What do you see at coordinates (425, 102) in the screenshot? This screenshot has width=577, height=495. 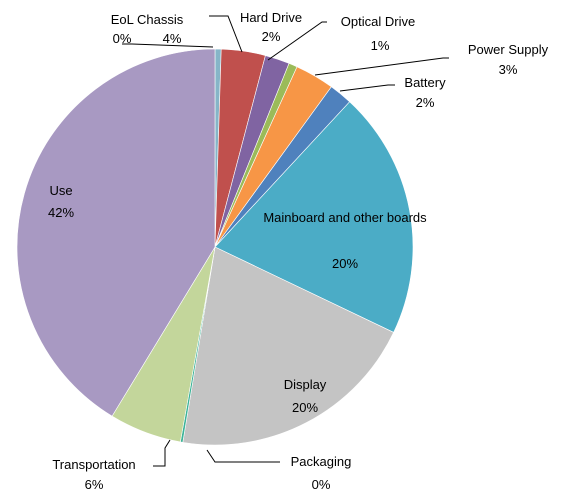 I see `label-mainboard-value: 2%` at bounding box center [425, 102].